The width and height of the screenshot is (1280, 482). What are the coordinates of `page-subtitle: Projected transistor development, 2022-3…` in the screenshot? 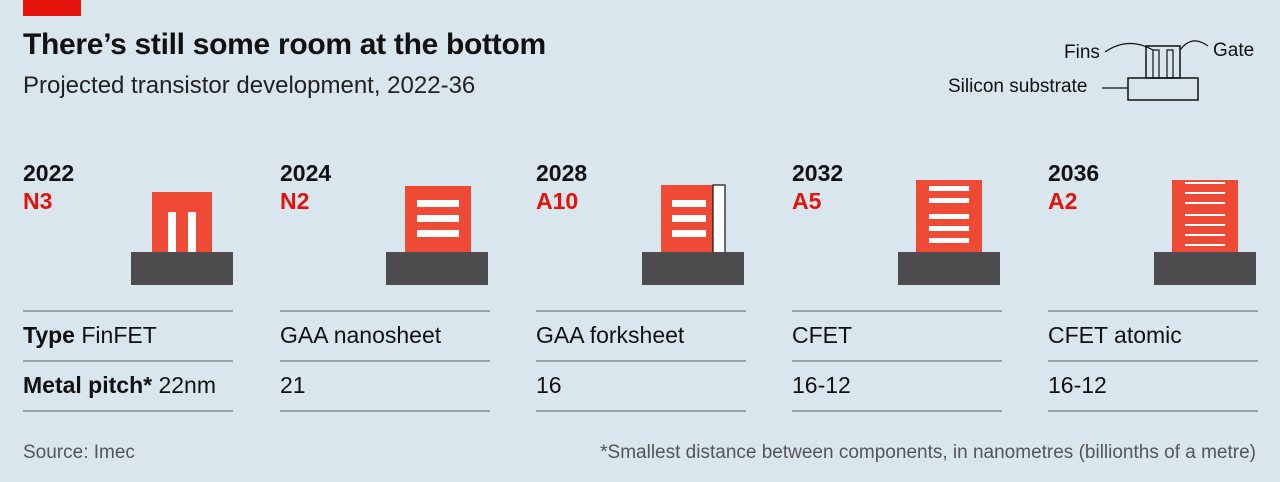 It's located at (249, 85).